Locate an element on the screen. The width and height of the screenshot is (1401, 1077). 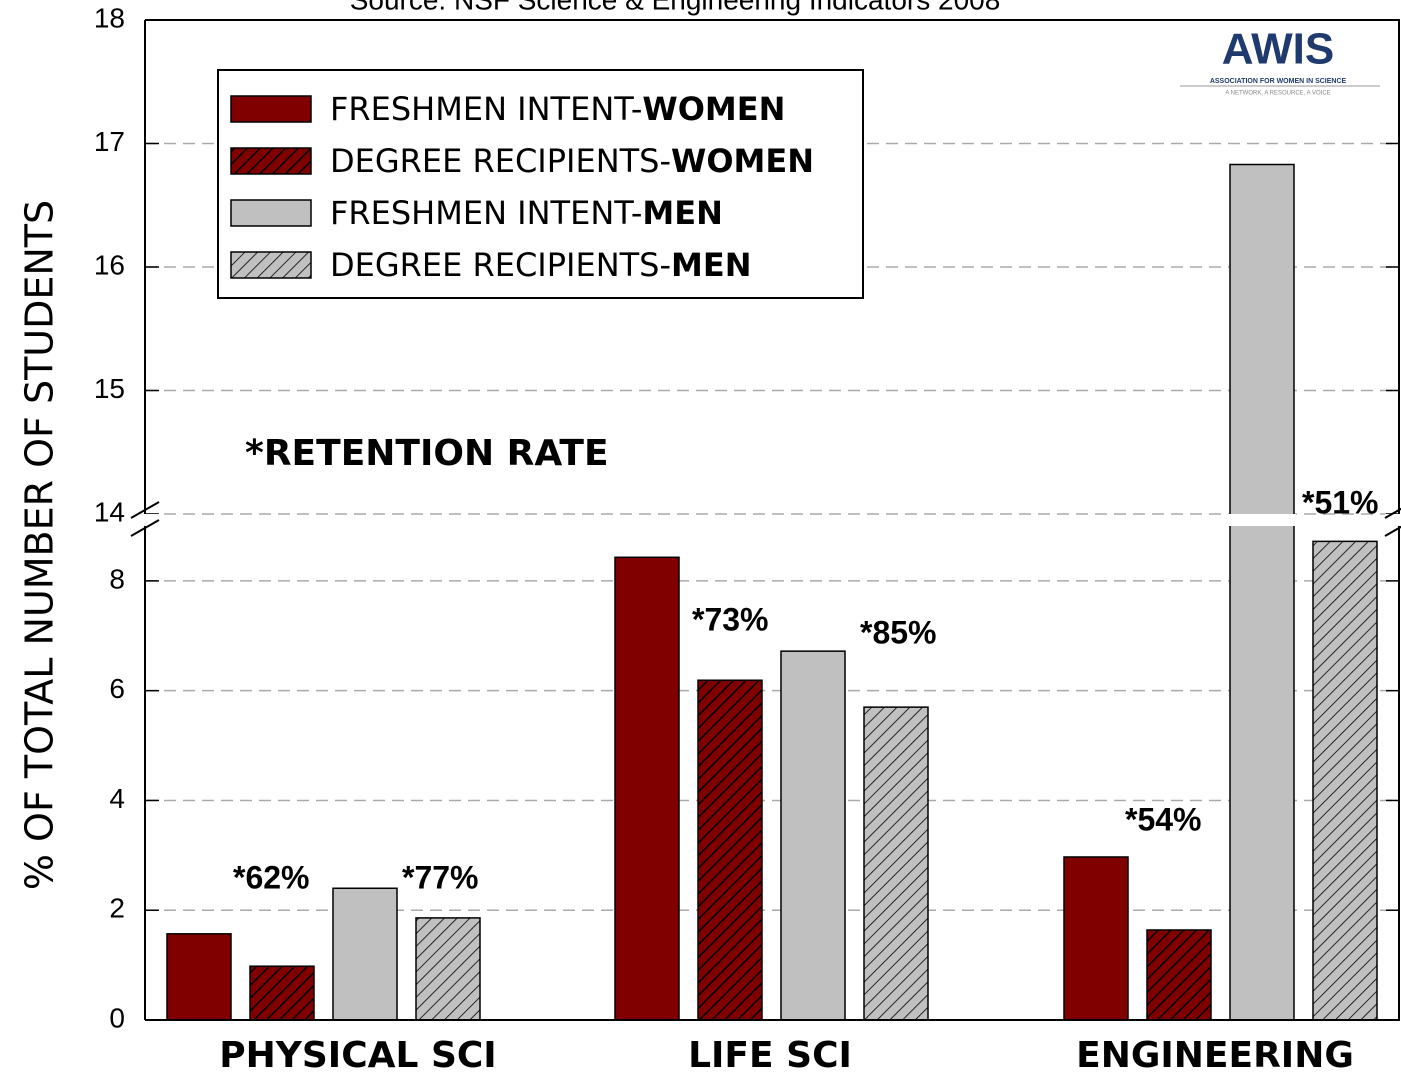
x-tick-label: ENGINEERING is located at coordinates (1215, 1055).